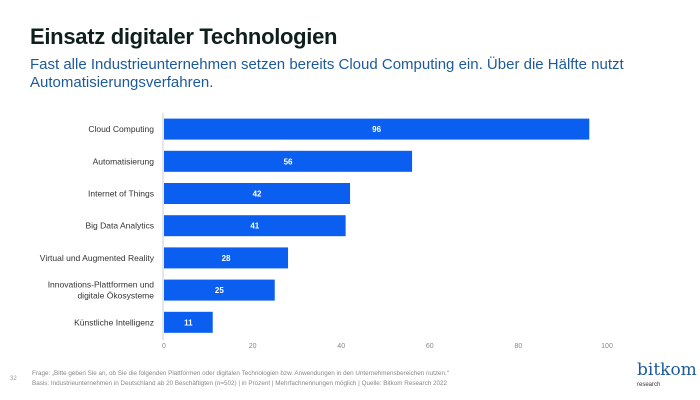 This screenshot has height=400, width=700. Describe the element at coordinates (13, 379) in the screenshot. I see `page-number: 32` at that location.